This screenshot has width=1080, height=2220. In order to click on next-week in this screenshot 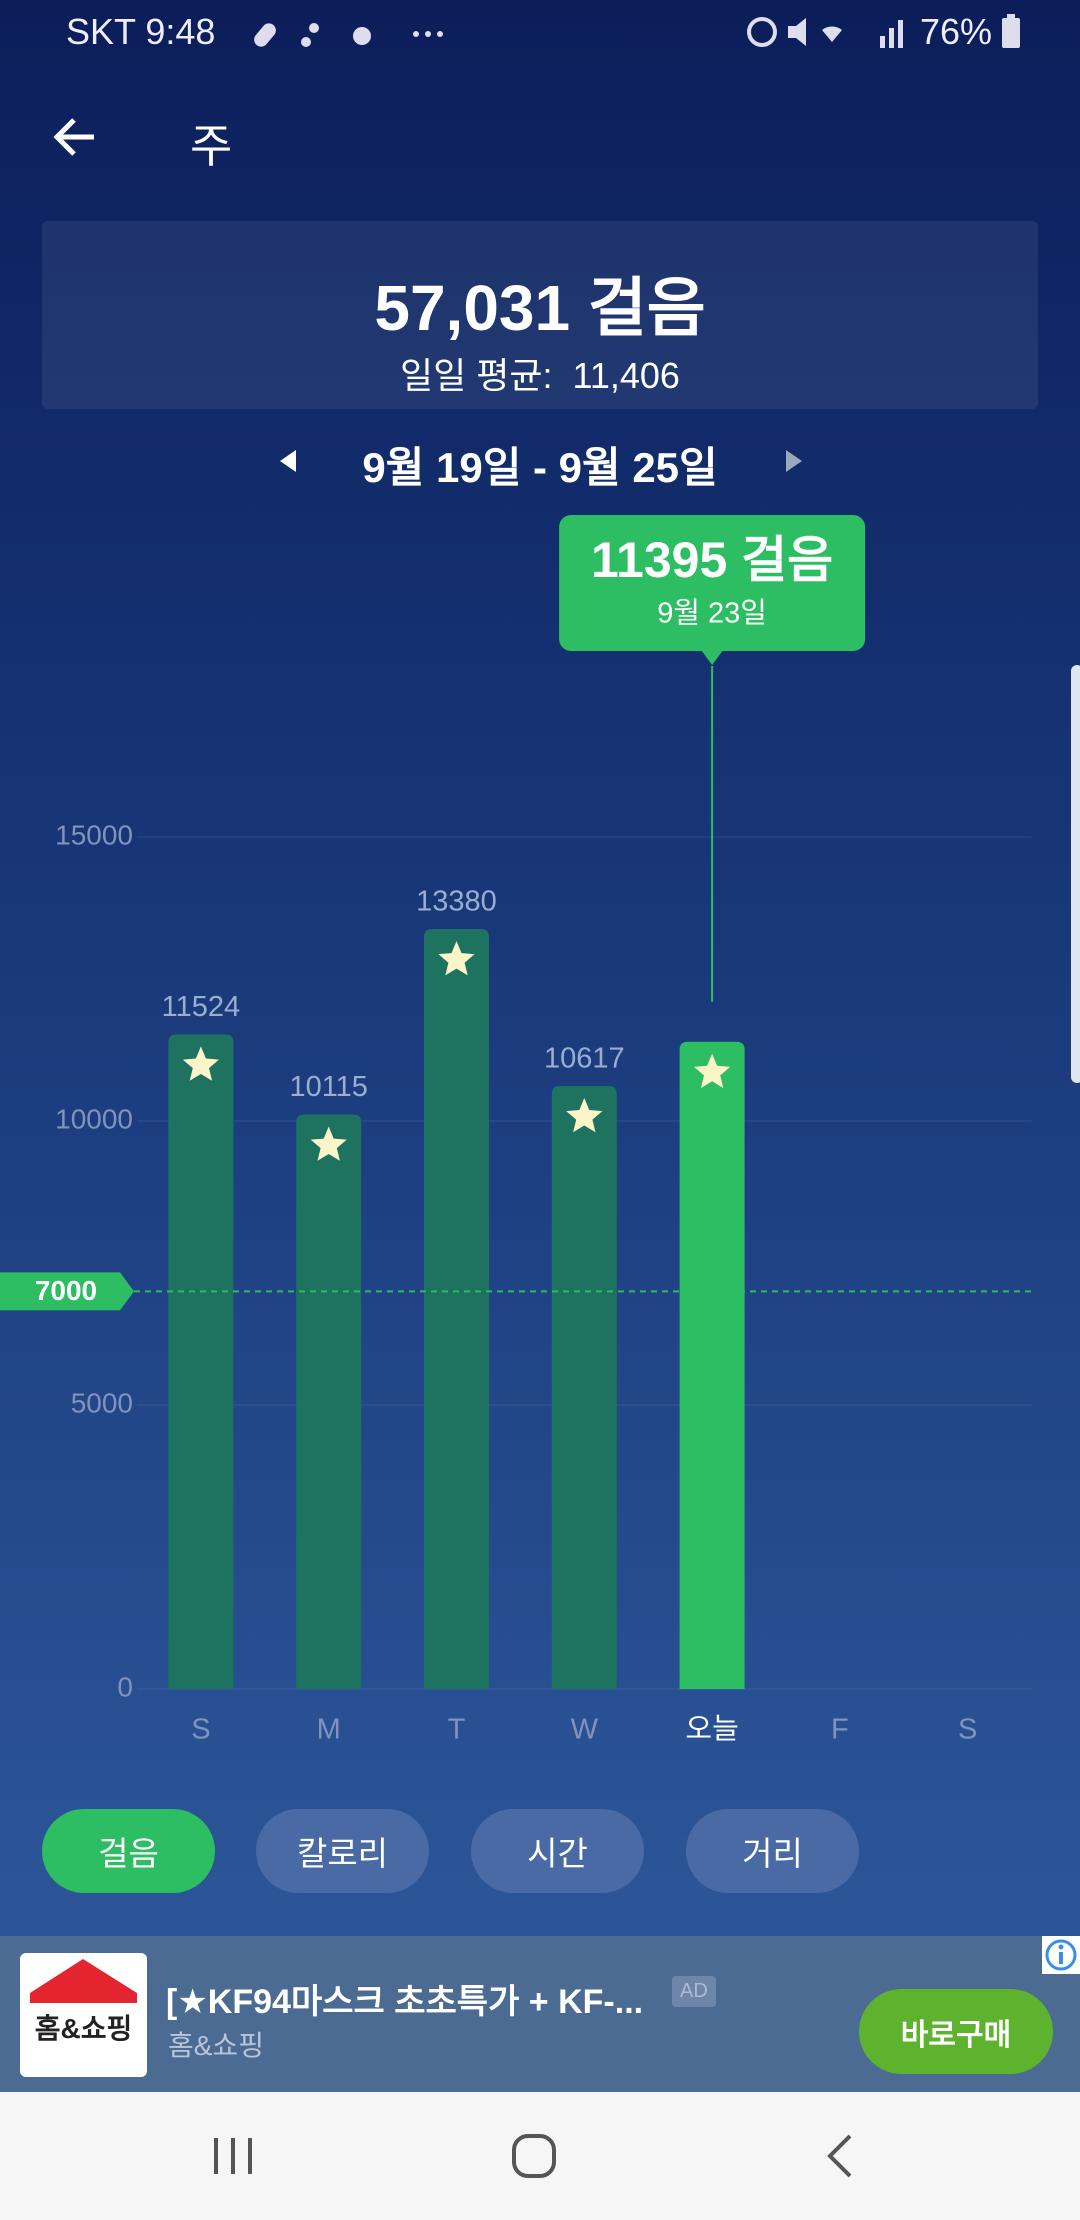, I will do `click(794, 461)`.